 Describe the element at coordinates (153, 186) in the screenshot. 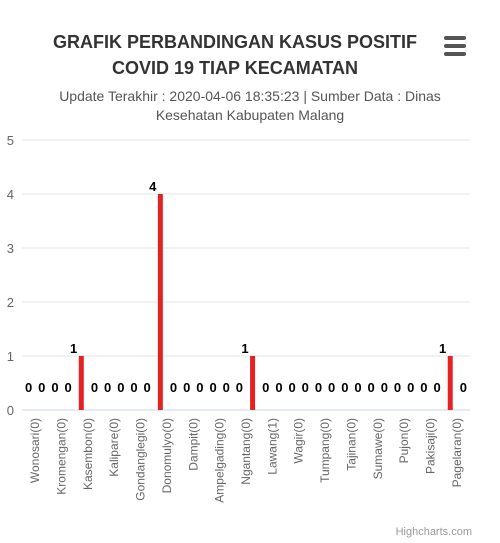

I see `data-label: 4` at that location.